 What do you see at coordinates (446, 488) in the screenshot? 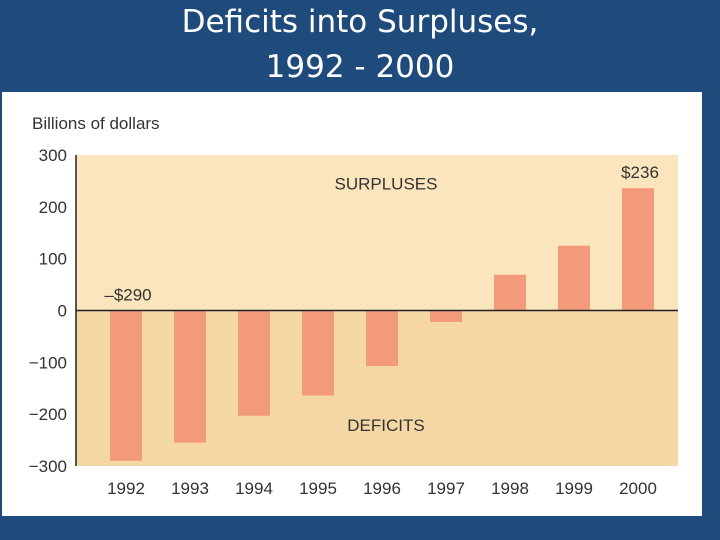
I see `x-tick-label: 1997` at bounding box center [446, 488].